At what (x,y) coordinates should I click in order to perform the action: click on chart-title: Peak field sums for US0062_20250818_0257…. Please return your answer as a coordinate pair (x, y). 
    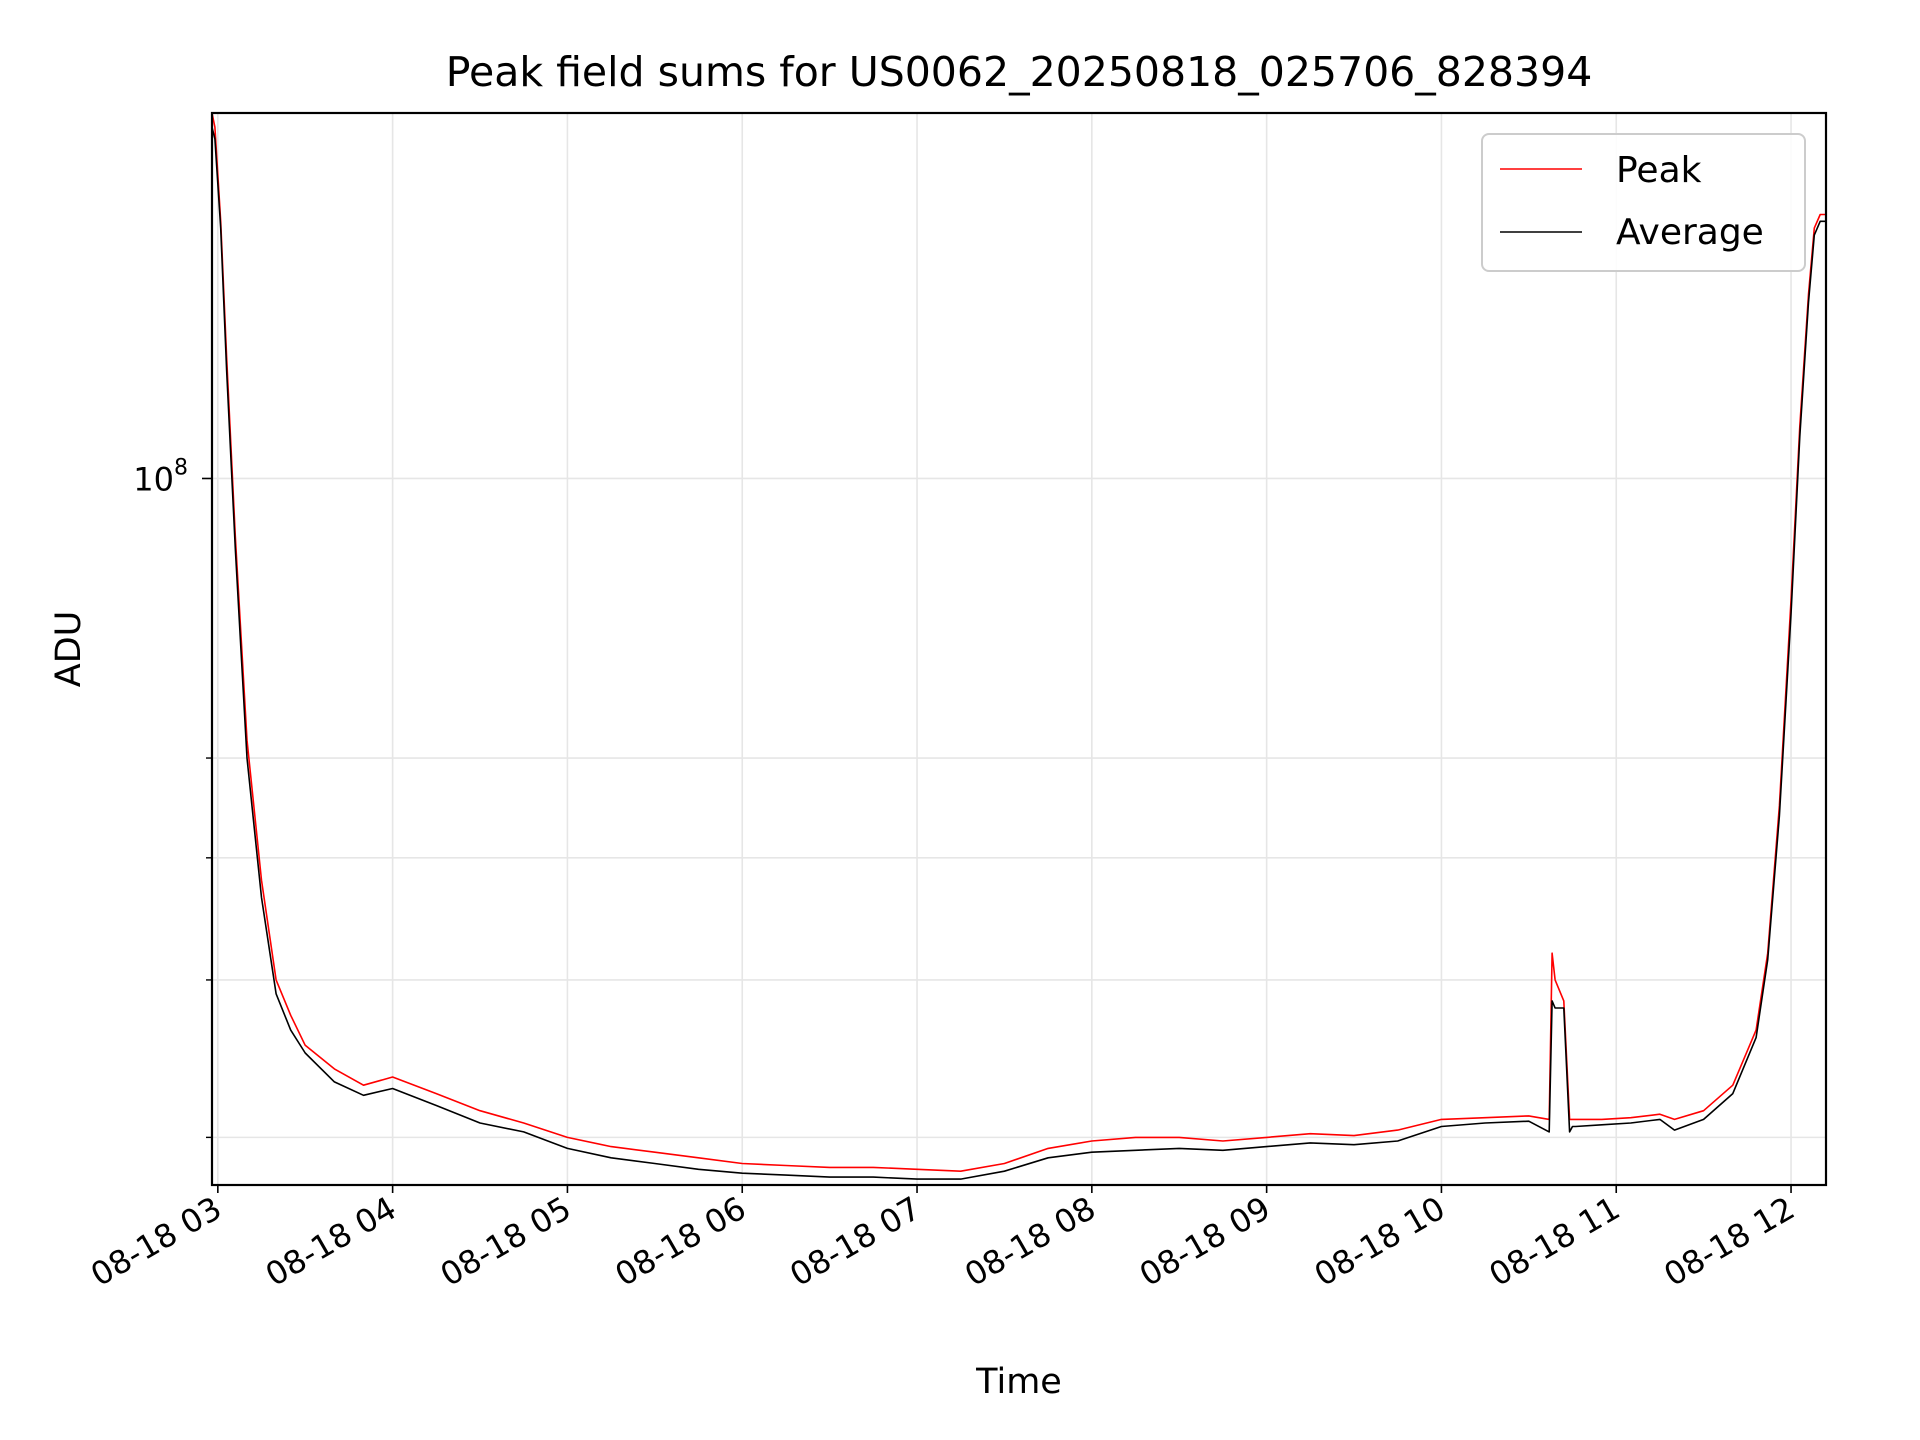
    Looking at the image, I should click on (1019, 72).